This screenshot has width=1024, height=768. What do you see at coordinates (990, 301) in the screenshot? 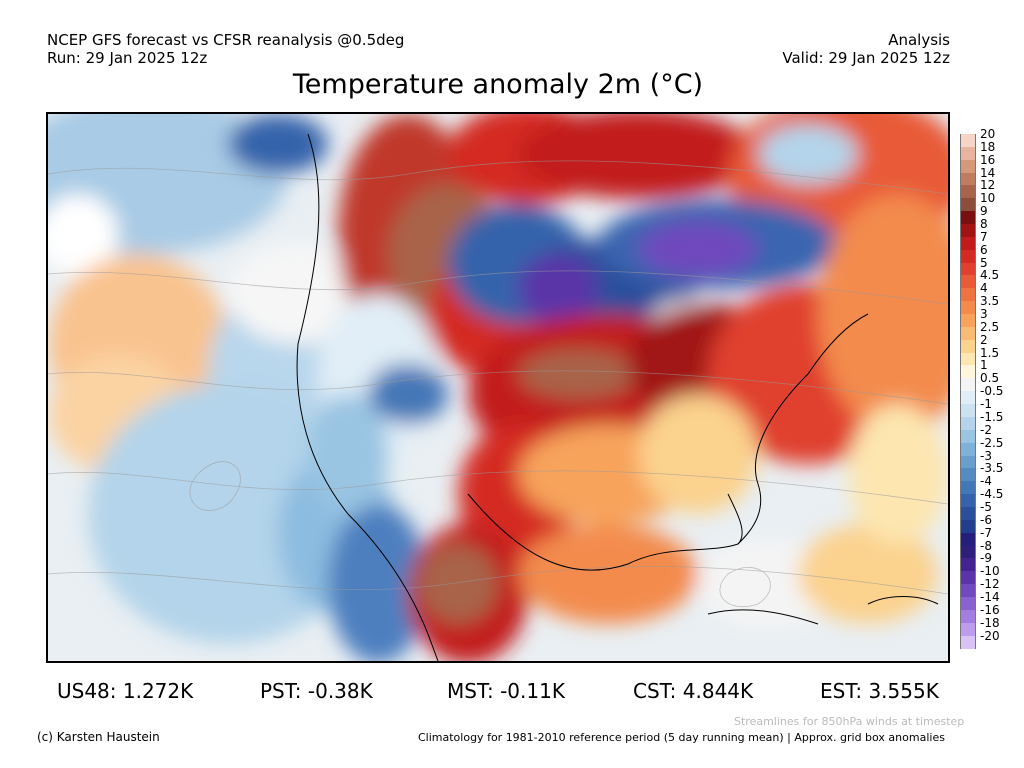
I see `colorbar-label: 3.5` at bounding box center [990, 301].